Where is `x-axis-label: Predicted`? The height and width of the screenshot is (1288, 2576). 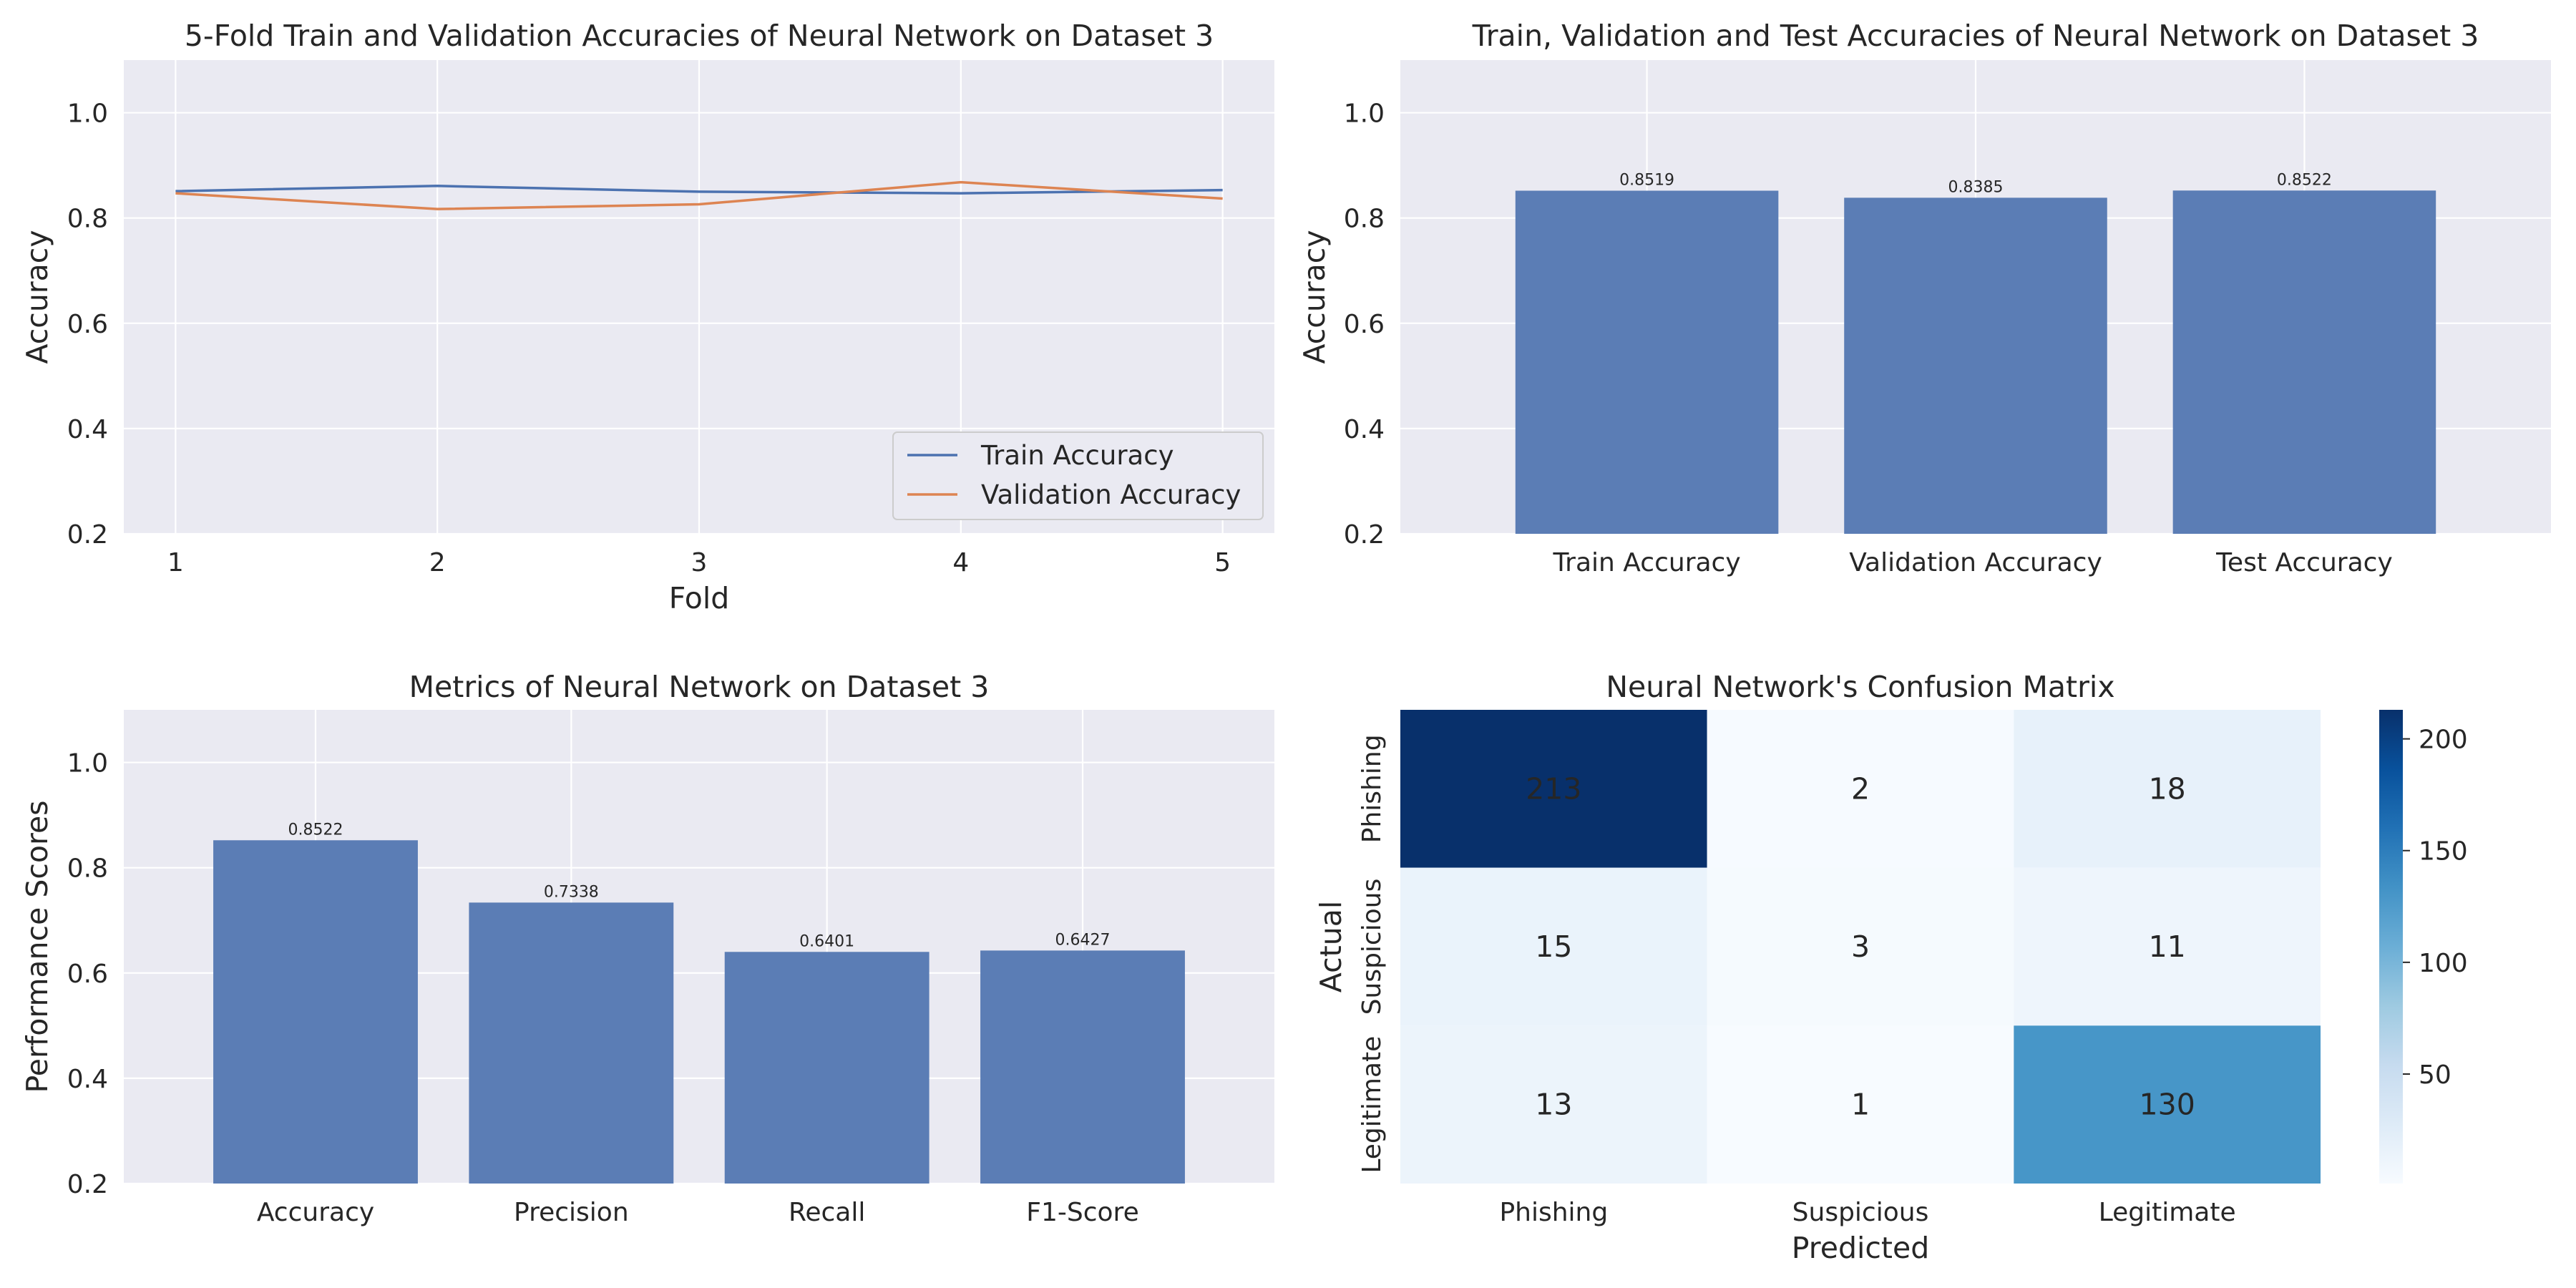 x-axis-label: Predicted is located at coordinates (1860, 1248).